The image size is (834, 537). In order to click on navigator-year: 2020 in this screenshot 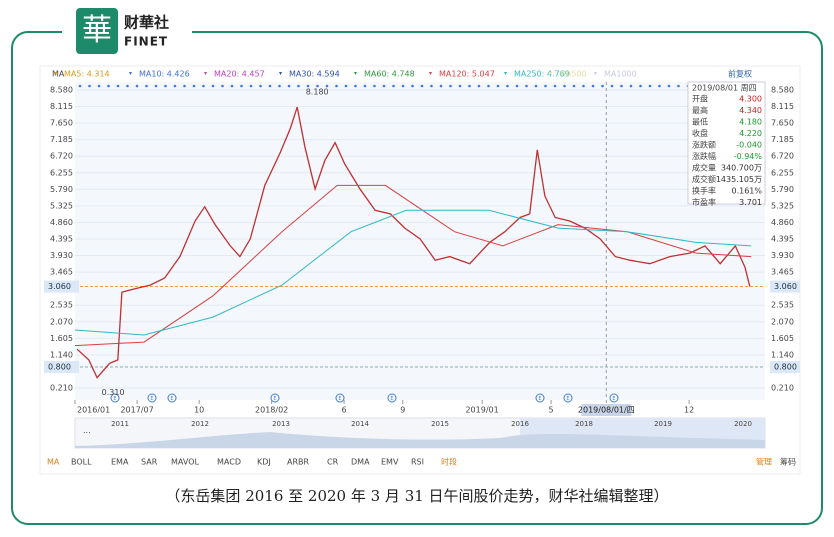, I will do `click(743, 424)`.